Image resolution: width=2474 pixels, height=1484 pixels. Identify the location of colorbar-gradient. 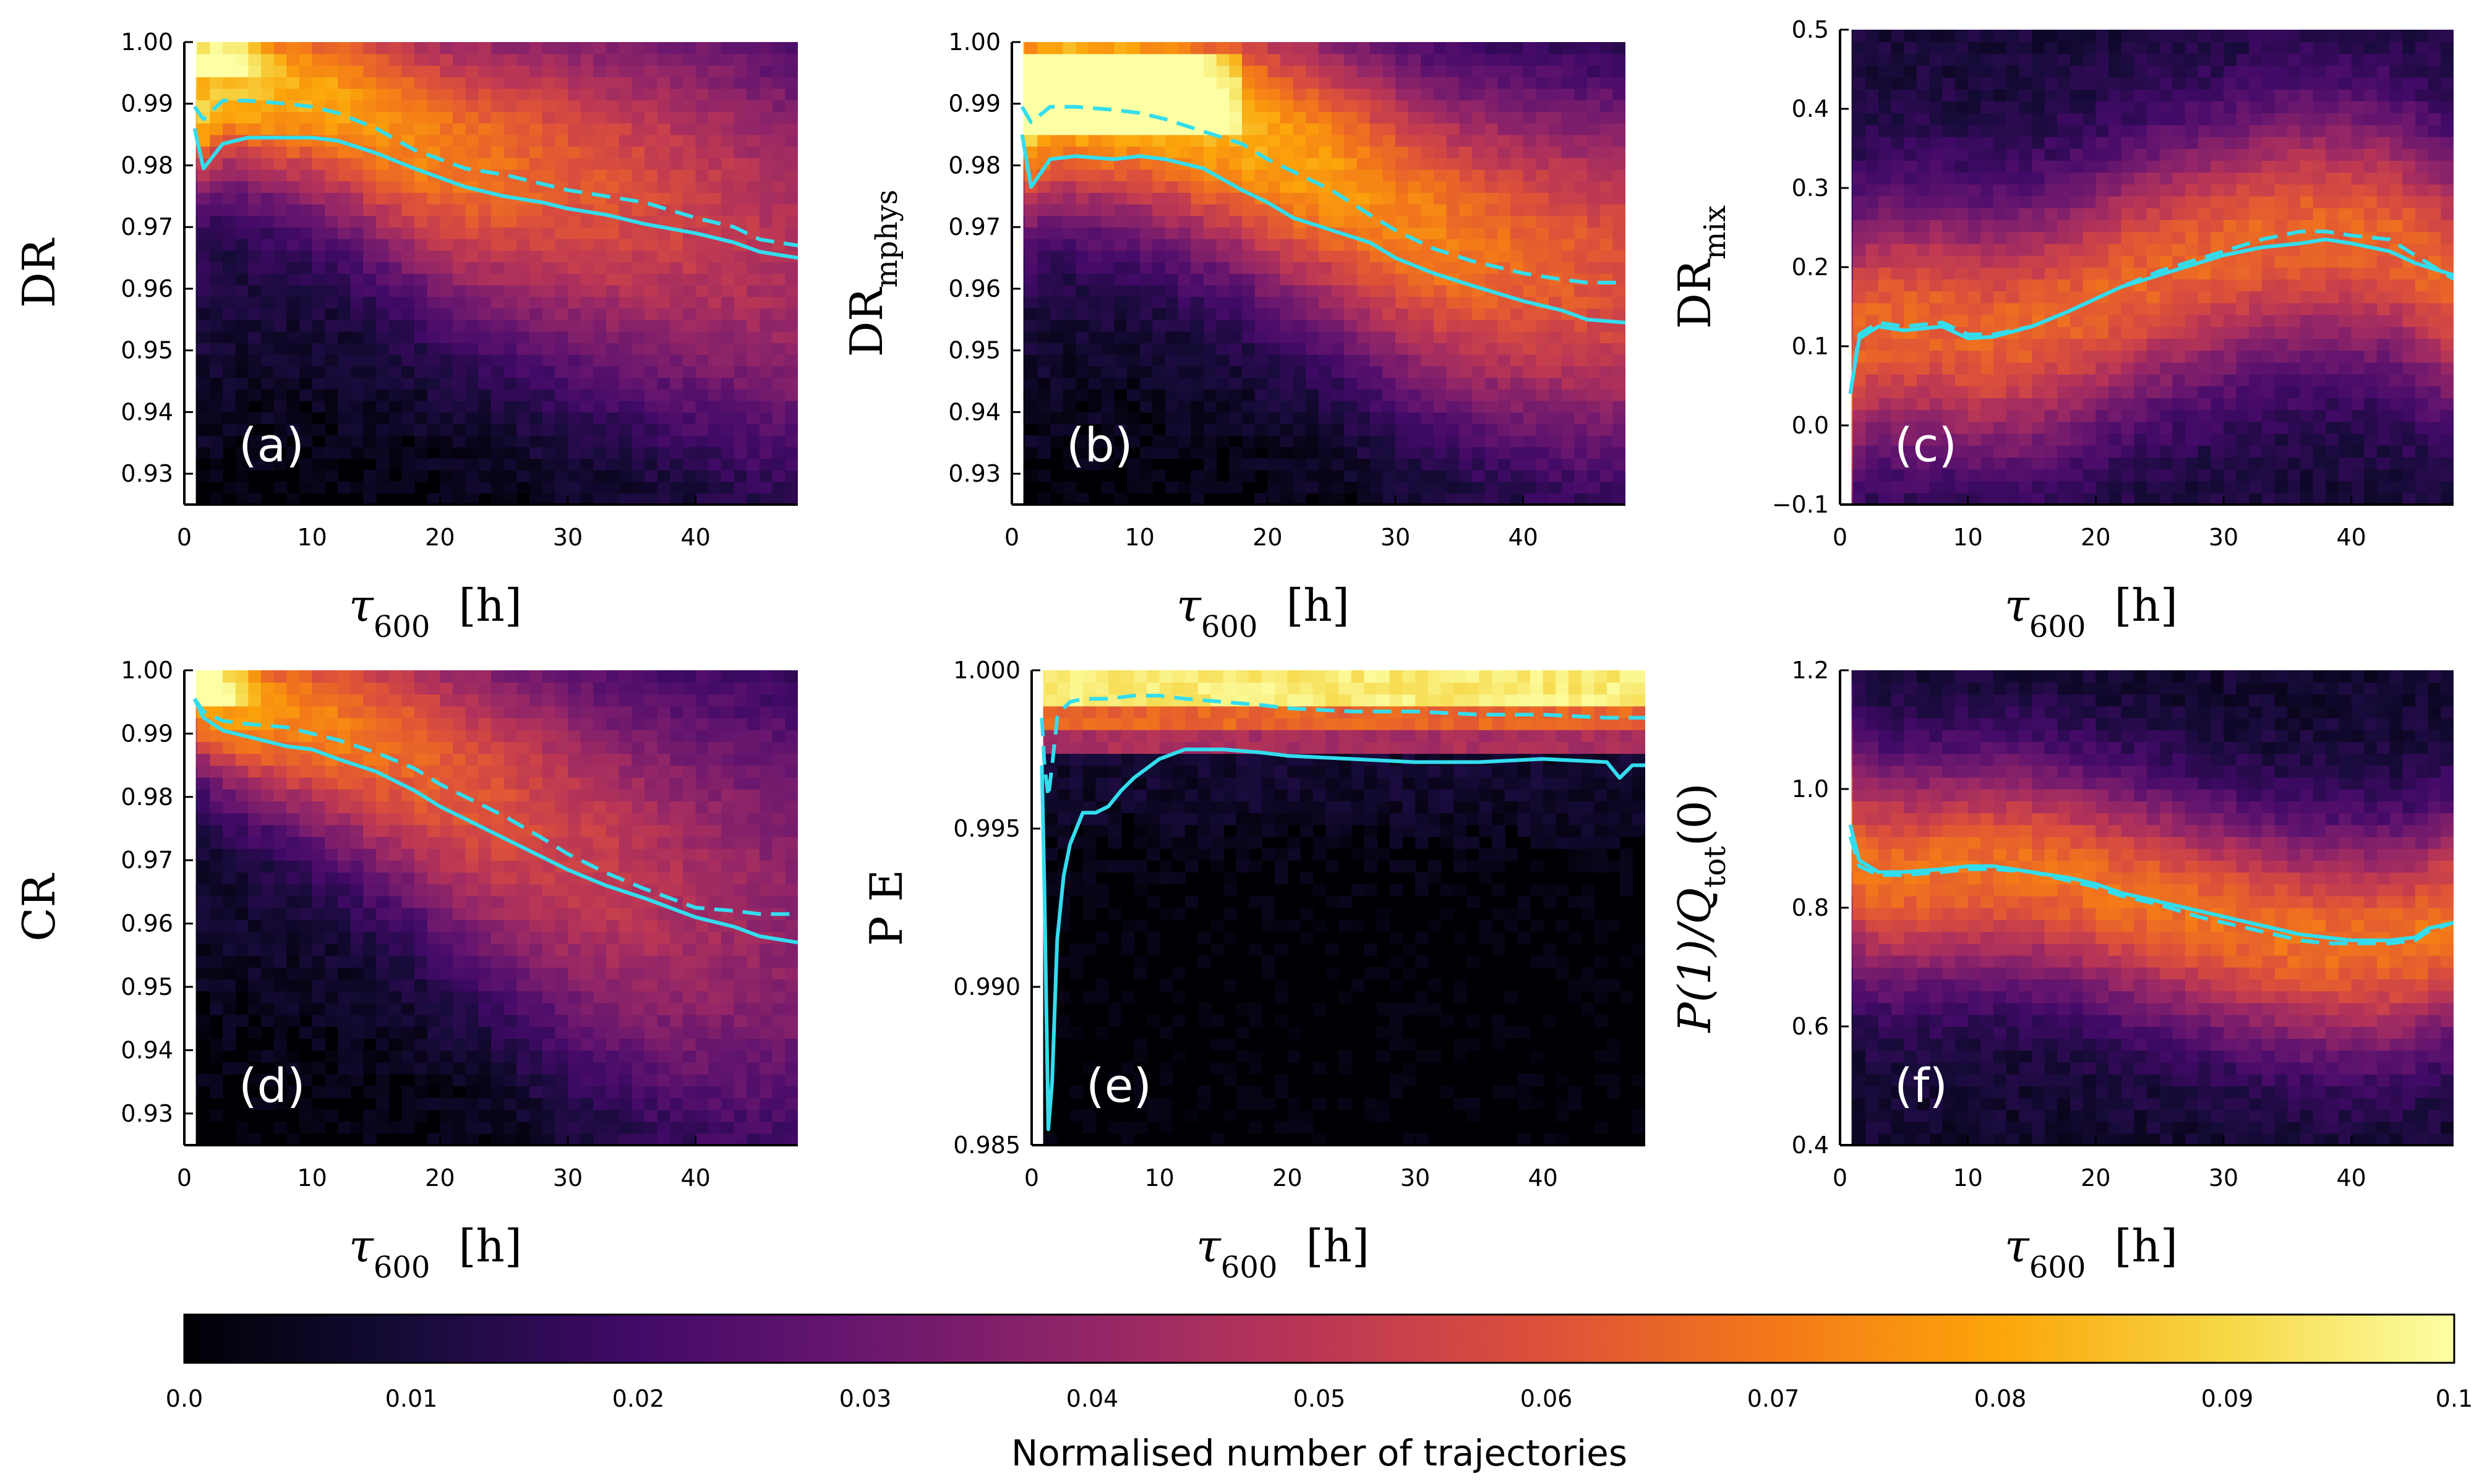
(1319, 1338).